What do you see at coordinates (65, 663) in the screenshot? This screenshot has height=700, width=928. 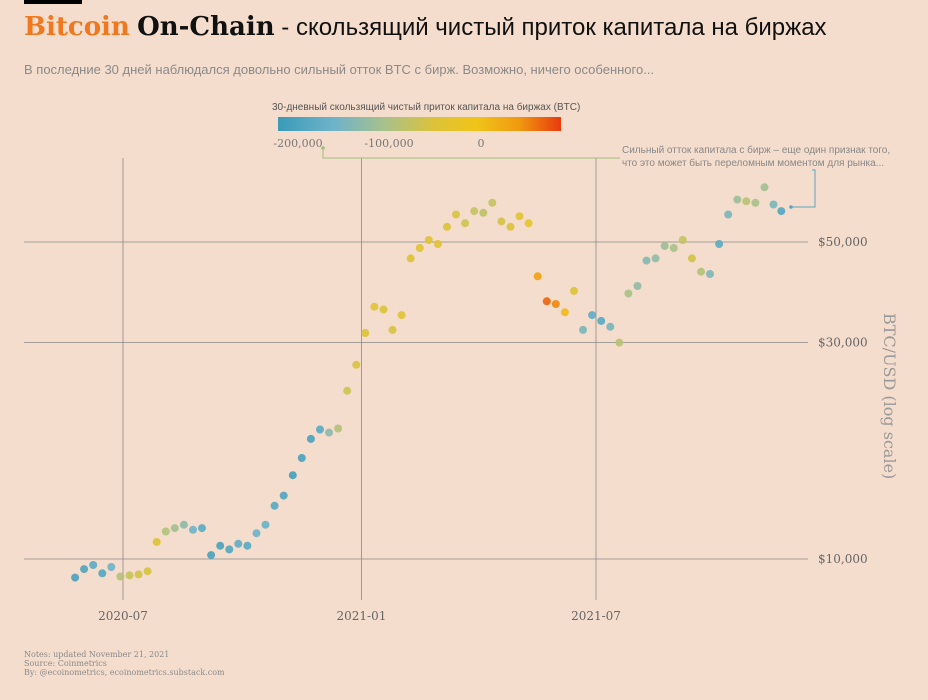 I see `notes-line-2: Source: Coinmetrics` at bounding box center [65, 663].